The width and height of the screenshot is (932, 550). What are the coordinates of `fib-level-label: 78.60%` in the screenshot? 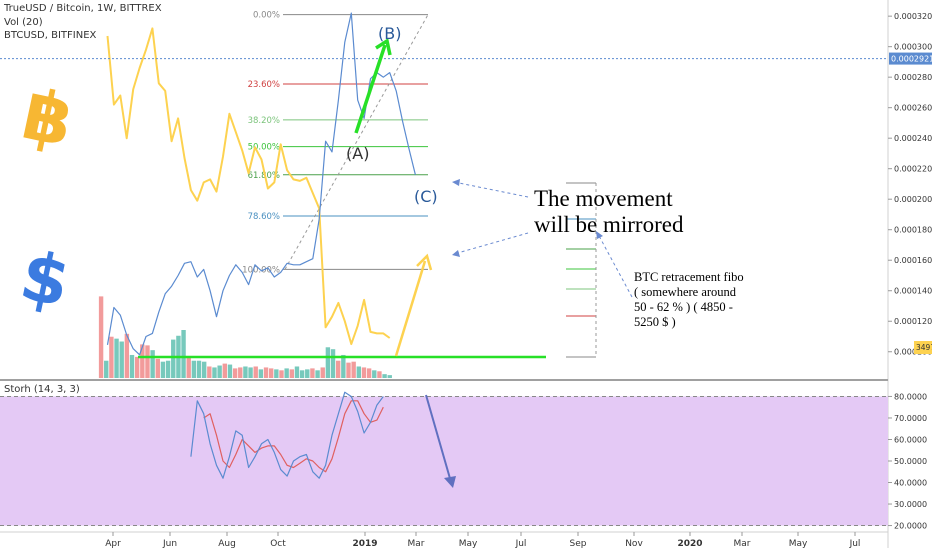 It's located at (264, 217).